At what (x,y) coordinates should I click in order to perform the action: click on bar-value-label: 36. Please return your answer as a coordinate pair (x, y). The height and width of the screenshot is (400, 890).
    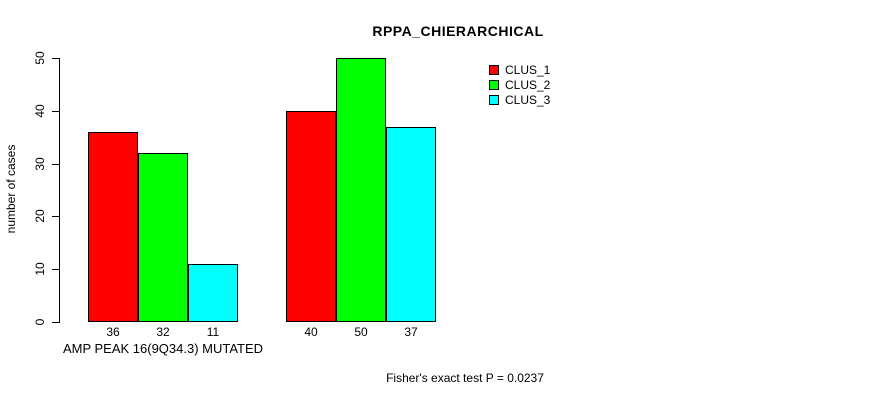
    Looking at the image, I should click on (113, 332).